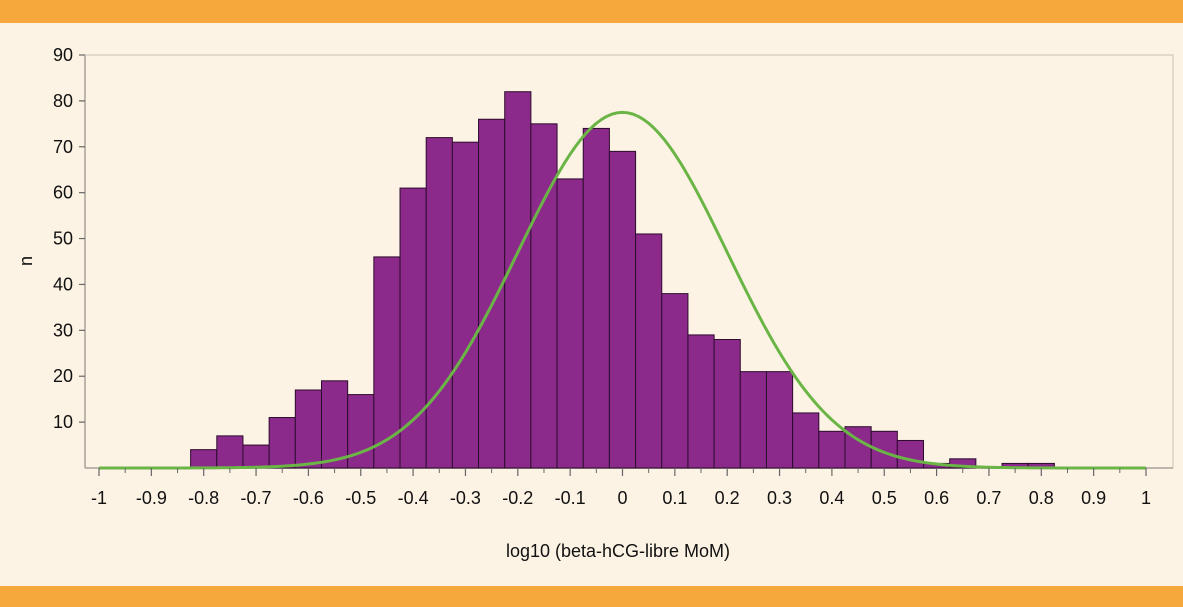  Describe the element at coordinates (63, 330) in the screenshot. I see `y-tick-label: 30` at that location.